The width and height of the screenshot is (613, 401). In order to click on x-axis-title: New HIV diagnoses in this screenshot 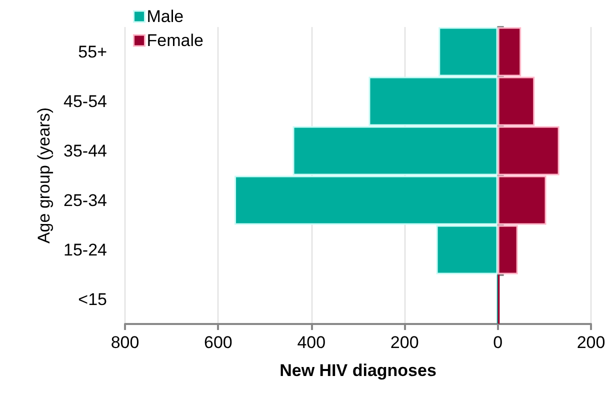, I will do `click(358, 370)`.